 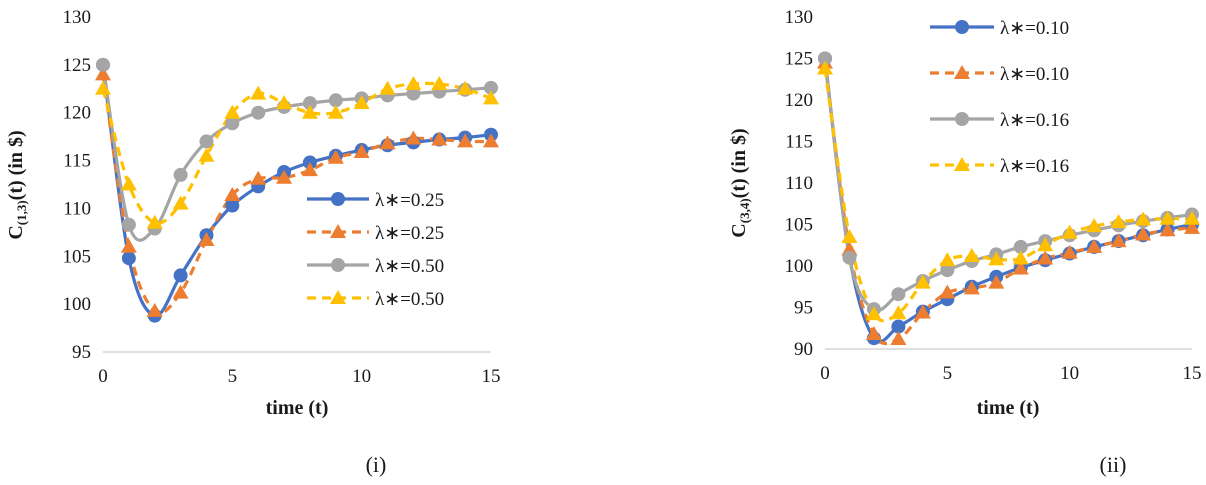 What do you see at coordinates (803, 349) in the screenshot?
I see `y-tick-label: 90` at bounding box center [803, 349].